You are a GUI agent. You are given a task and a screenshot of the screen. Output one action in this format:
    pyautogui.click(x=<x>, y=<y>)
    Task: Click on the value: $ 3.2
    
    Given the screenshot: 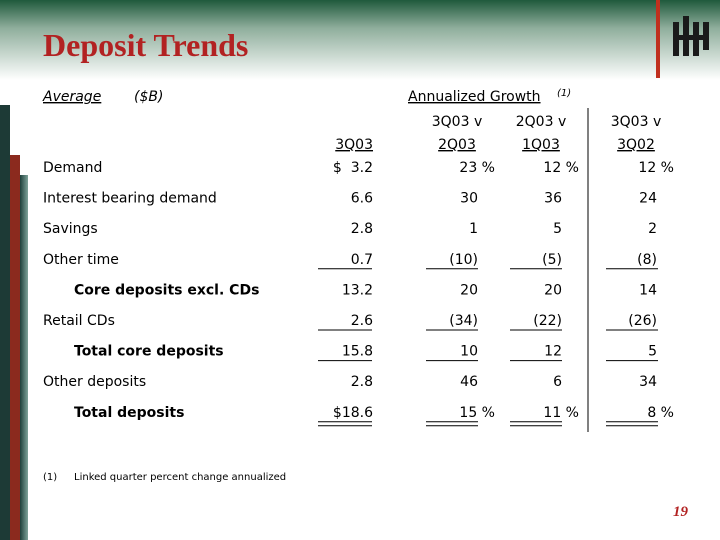 What is the action you would take?
    pyautogui.click(x=353, y=168)
    